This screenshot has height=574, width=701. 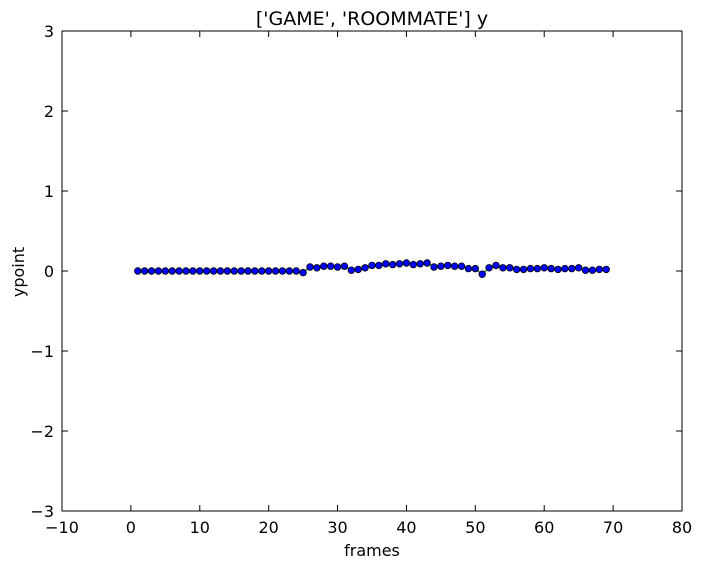 I want to click on x-tick-label: −10, so click(x=62, y=527).